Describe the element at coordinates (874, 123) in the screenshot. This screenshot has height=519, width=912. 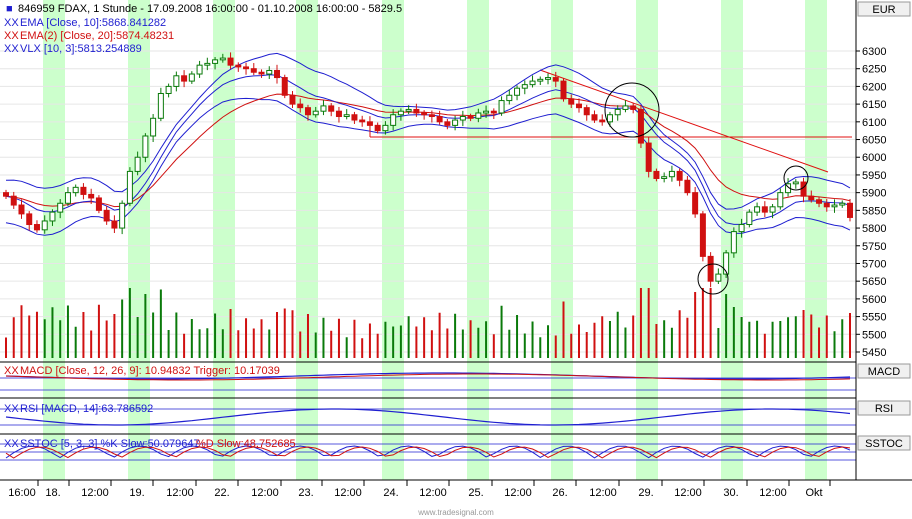
I see `y-tick-label-6100: 6100` at that location.